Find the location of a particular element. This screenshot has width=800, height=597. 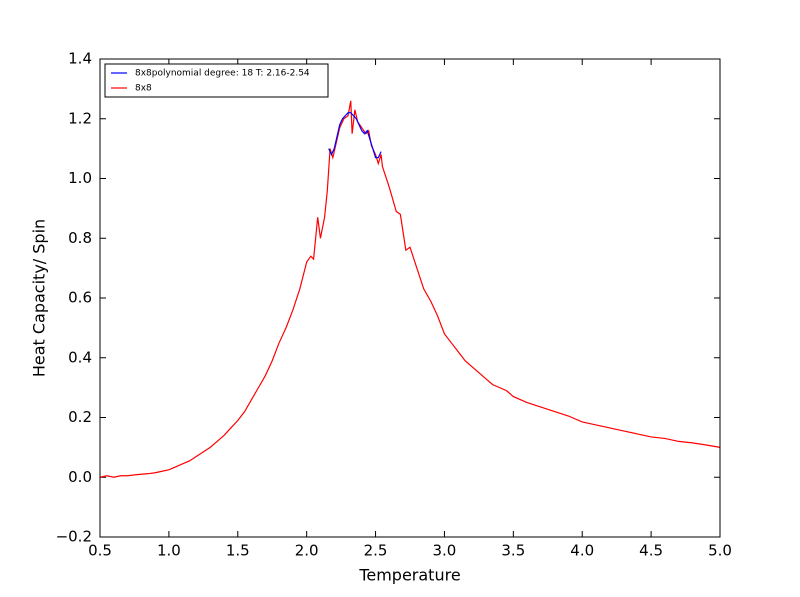

y-tick-label: −0.2 is located at coordinates (74, 537).